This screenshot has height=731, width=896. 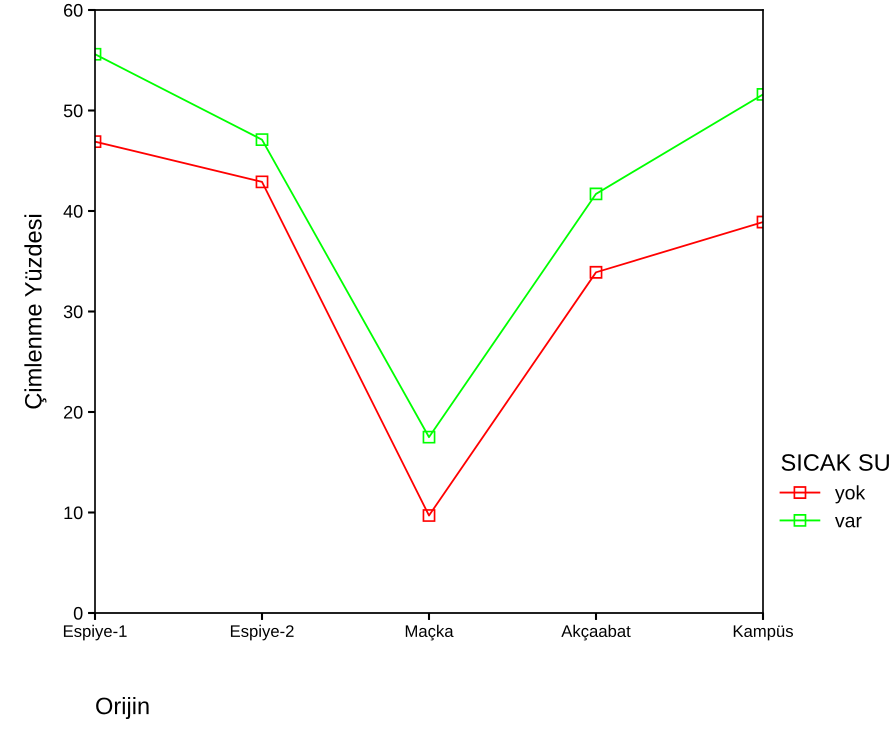 I want to click on x-tick-label: Espiye-1, so click(x=95, y=632).